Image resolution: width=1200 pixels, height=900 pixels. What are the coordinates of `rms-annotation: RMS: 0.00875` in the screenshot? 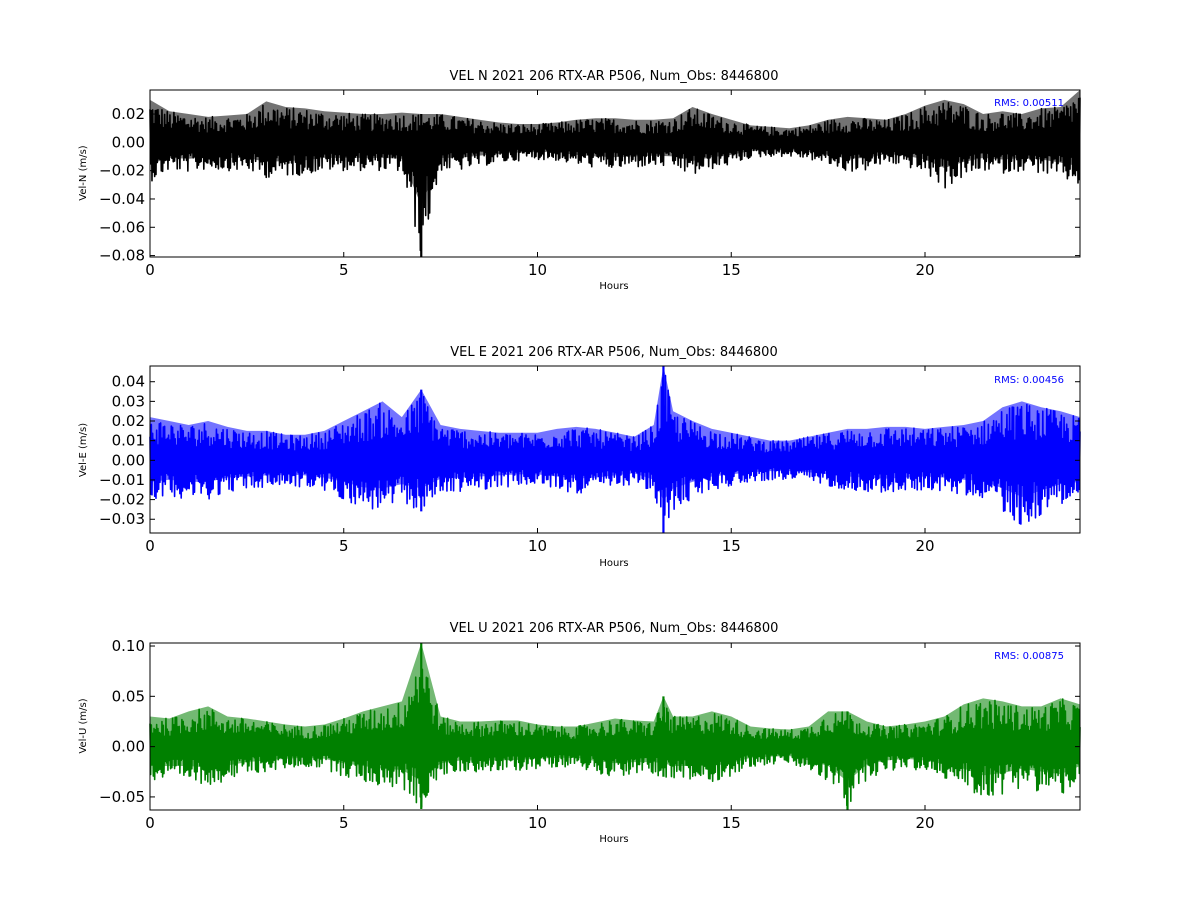 It's located at (1029, 656).